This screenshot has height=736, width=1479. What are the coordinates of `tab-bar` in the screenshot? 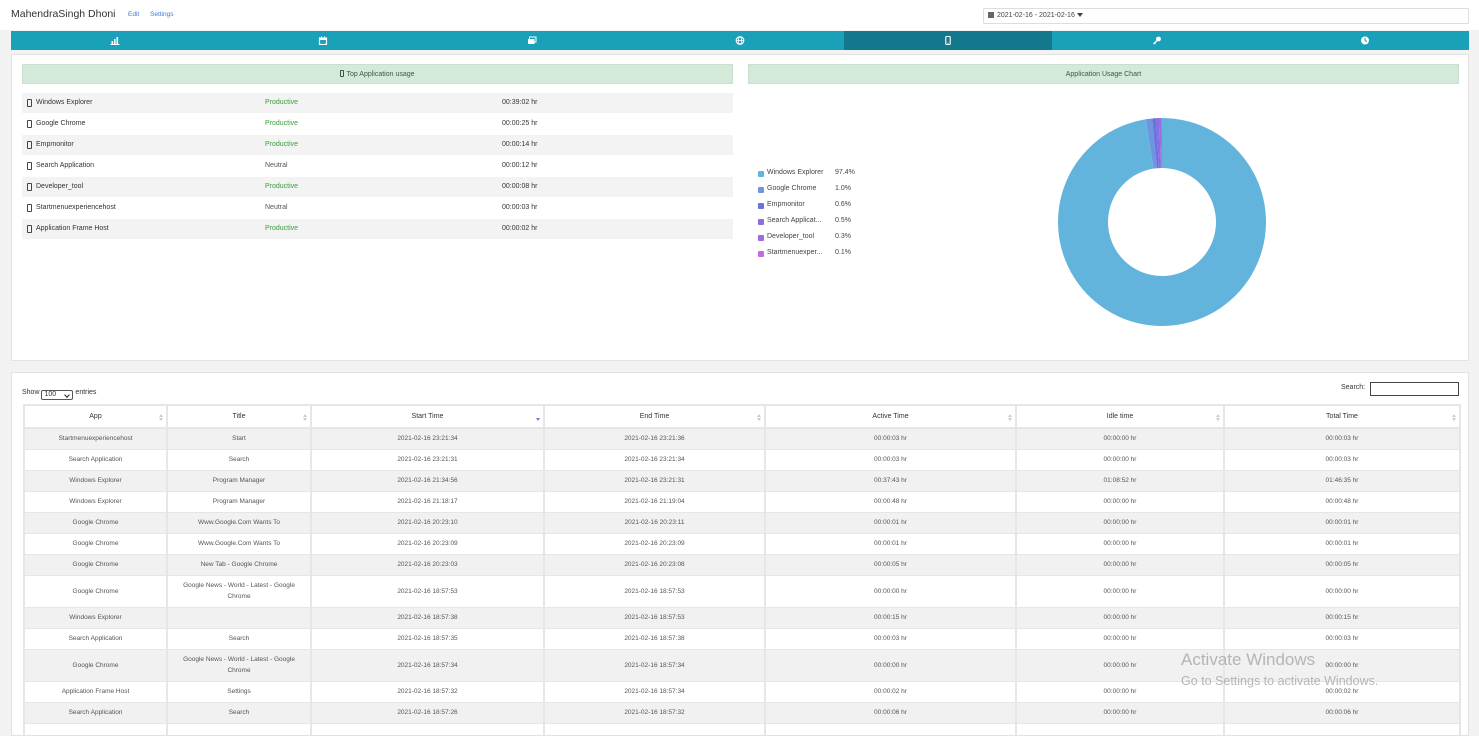 It's located at (740, 40).